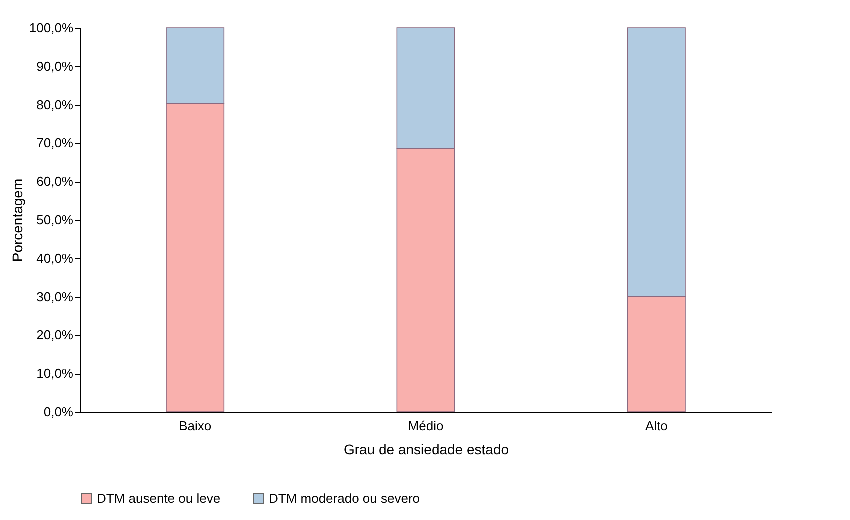 The height and width of the screenshot is (520, 850). Describe the element at coordinates (656, 426) in the screenshot. I see `x-tick-label: Alto` at that location.